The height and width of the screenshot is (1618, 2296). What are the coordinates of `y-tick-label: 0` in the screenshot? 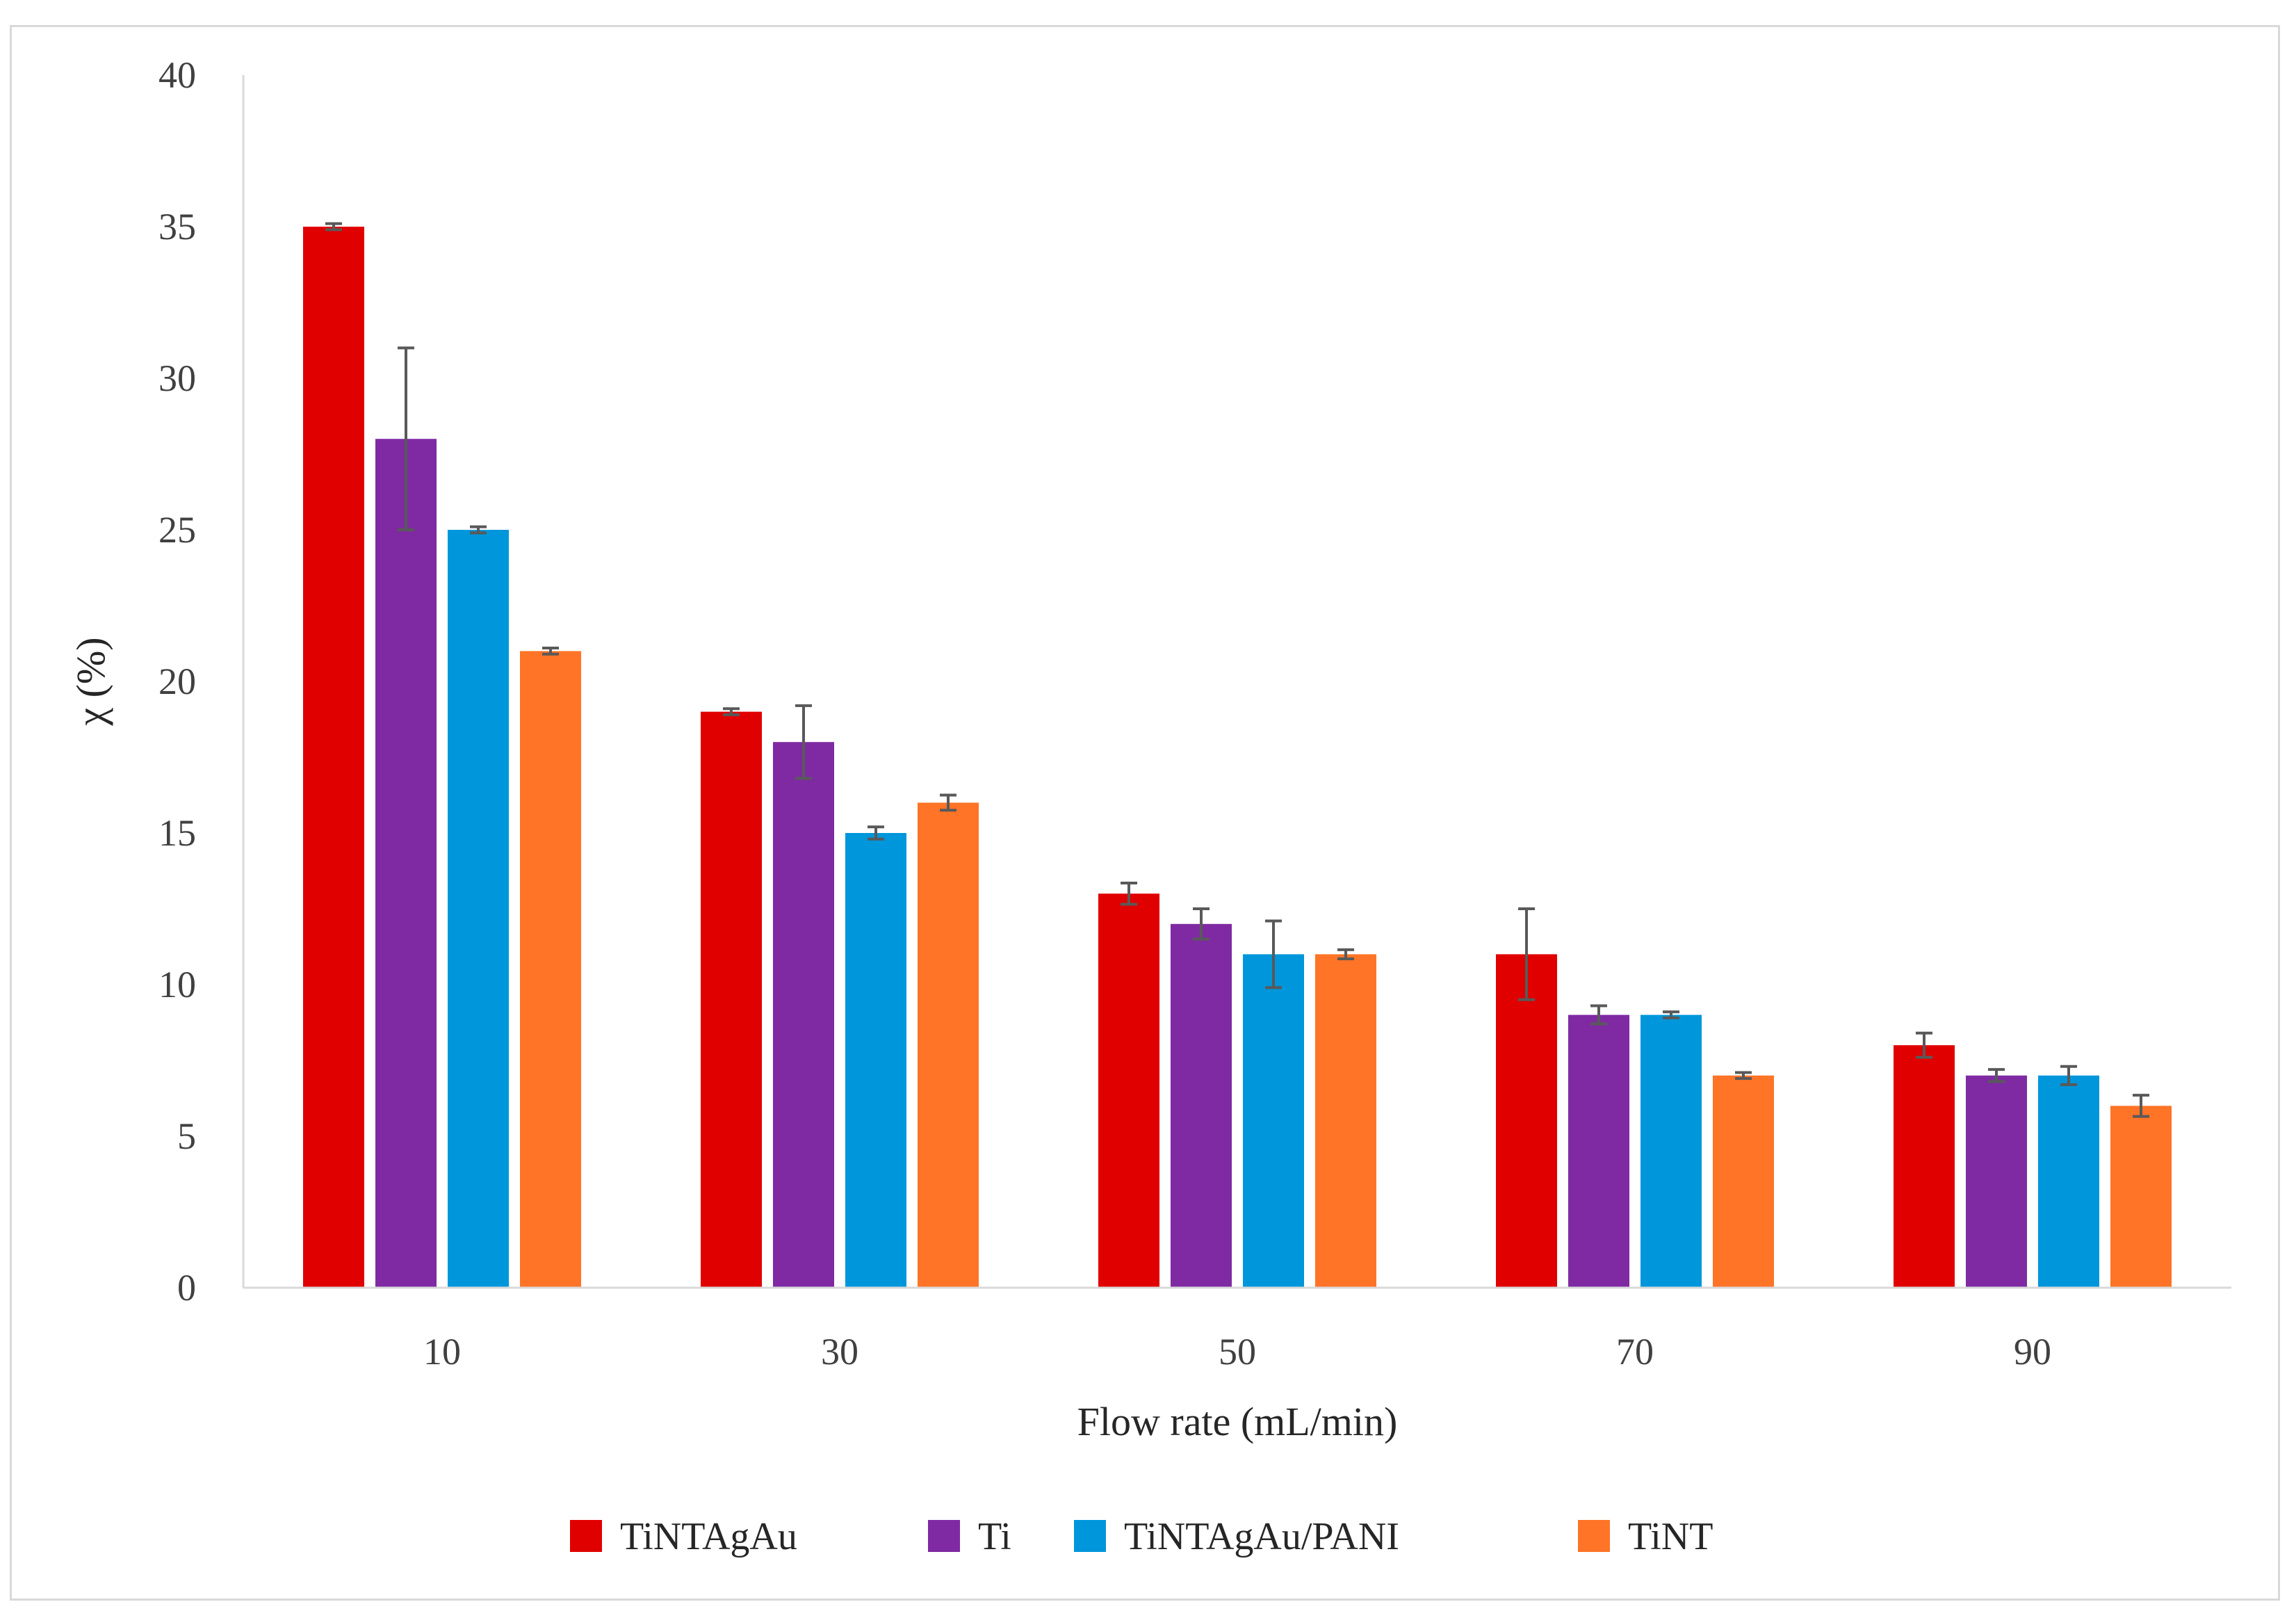 It's located at (186, 1288).